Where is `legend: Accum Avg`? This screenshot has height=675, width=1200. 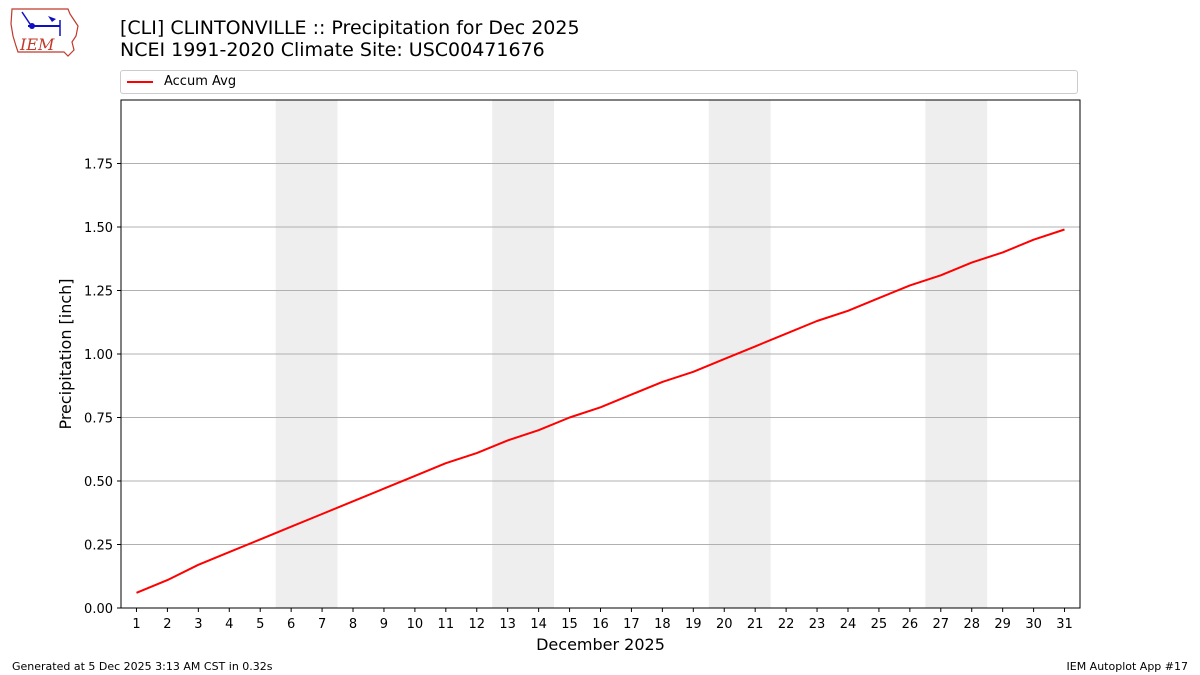
legend: Accum Avg is located at coordinates (599, 82).